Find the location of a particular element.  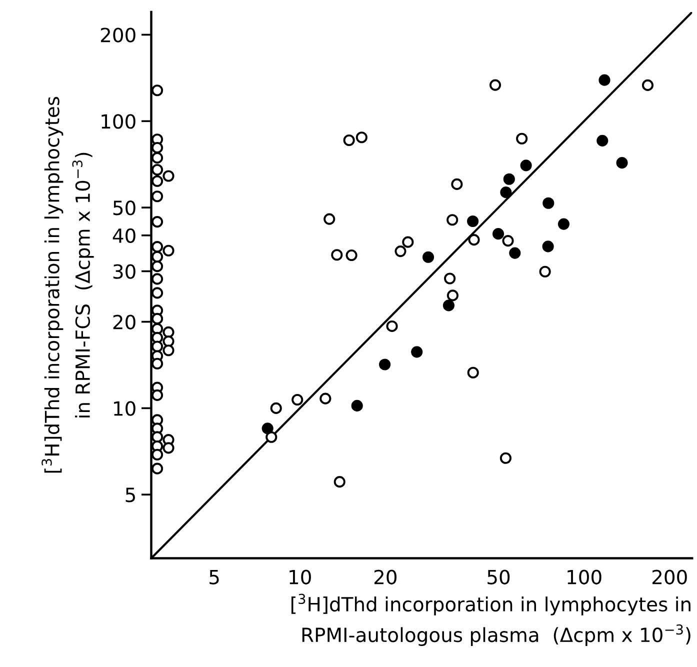

x-tick-label: 20 is located at coordinates (385, 577).